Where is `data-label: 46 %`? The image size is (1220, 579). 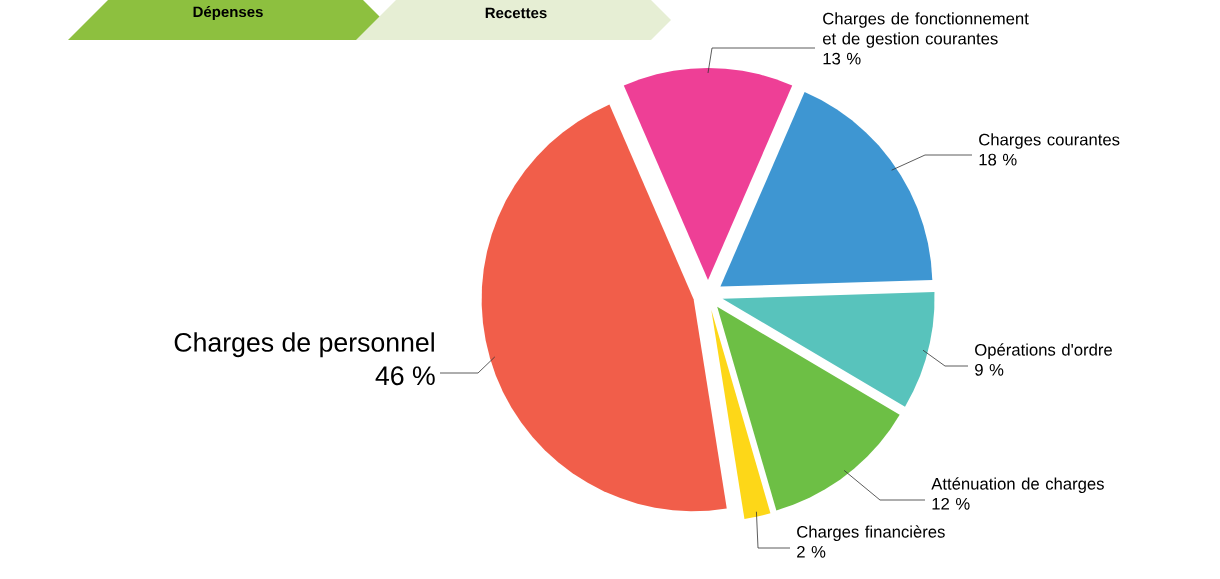
data-label: 46 % is located at coordinates (405, 376).